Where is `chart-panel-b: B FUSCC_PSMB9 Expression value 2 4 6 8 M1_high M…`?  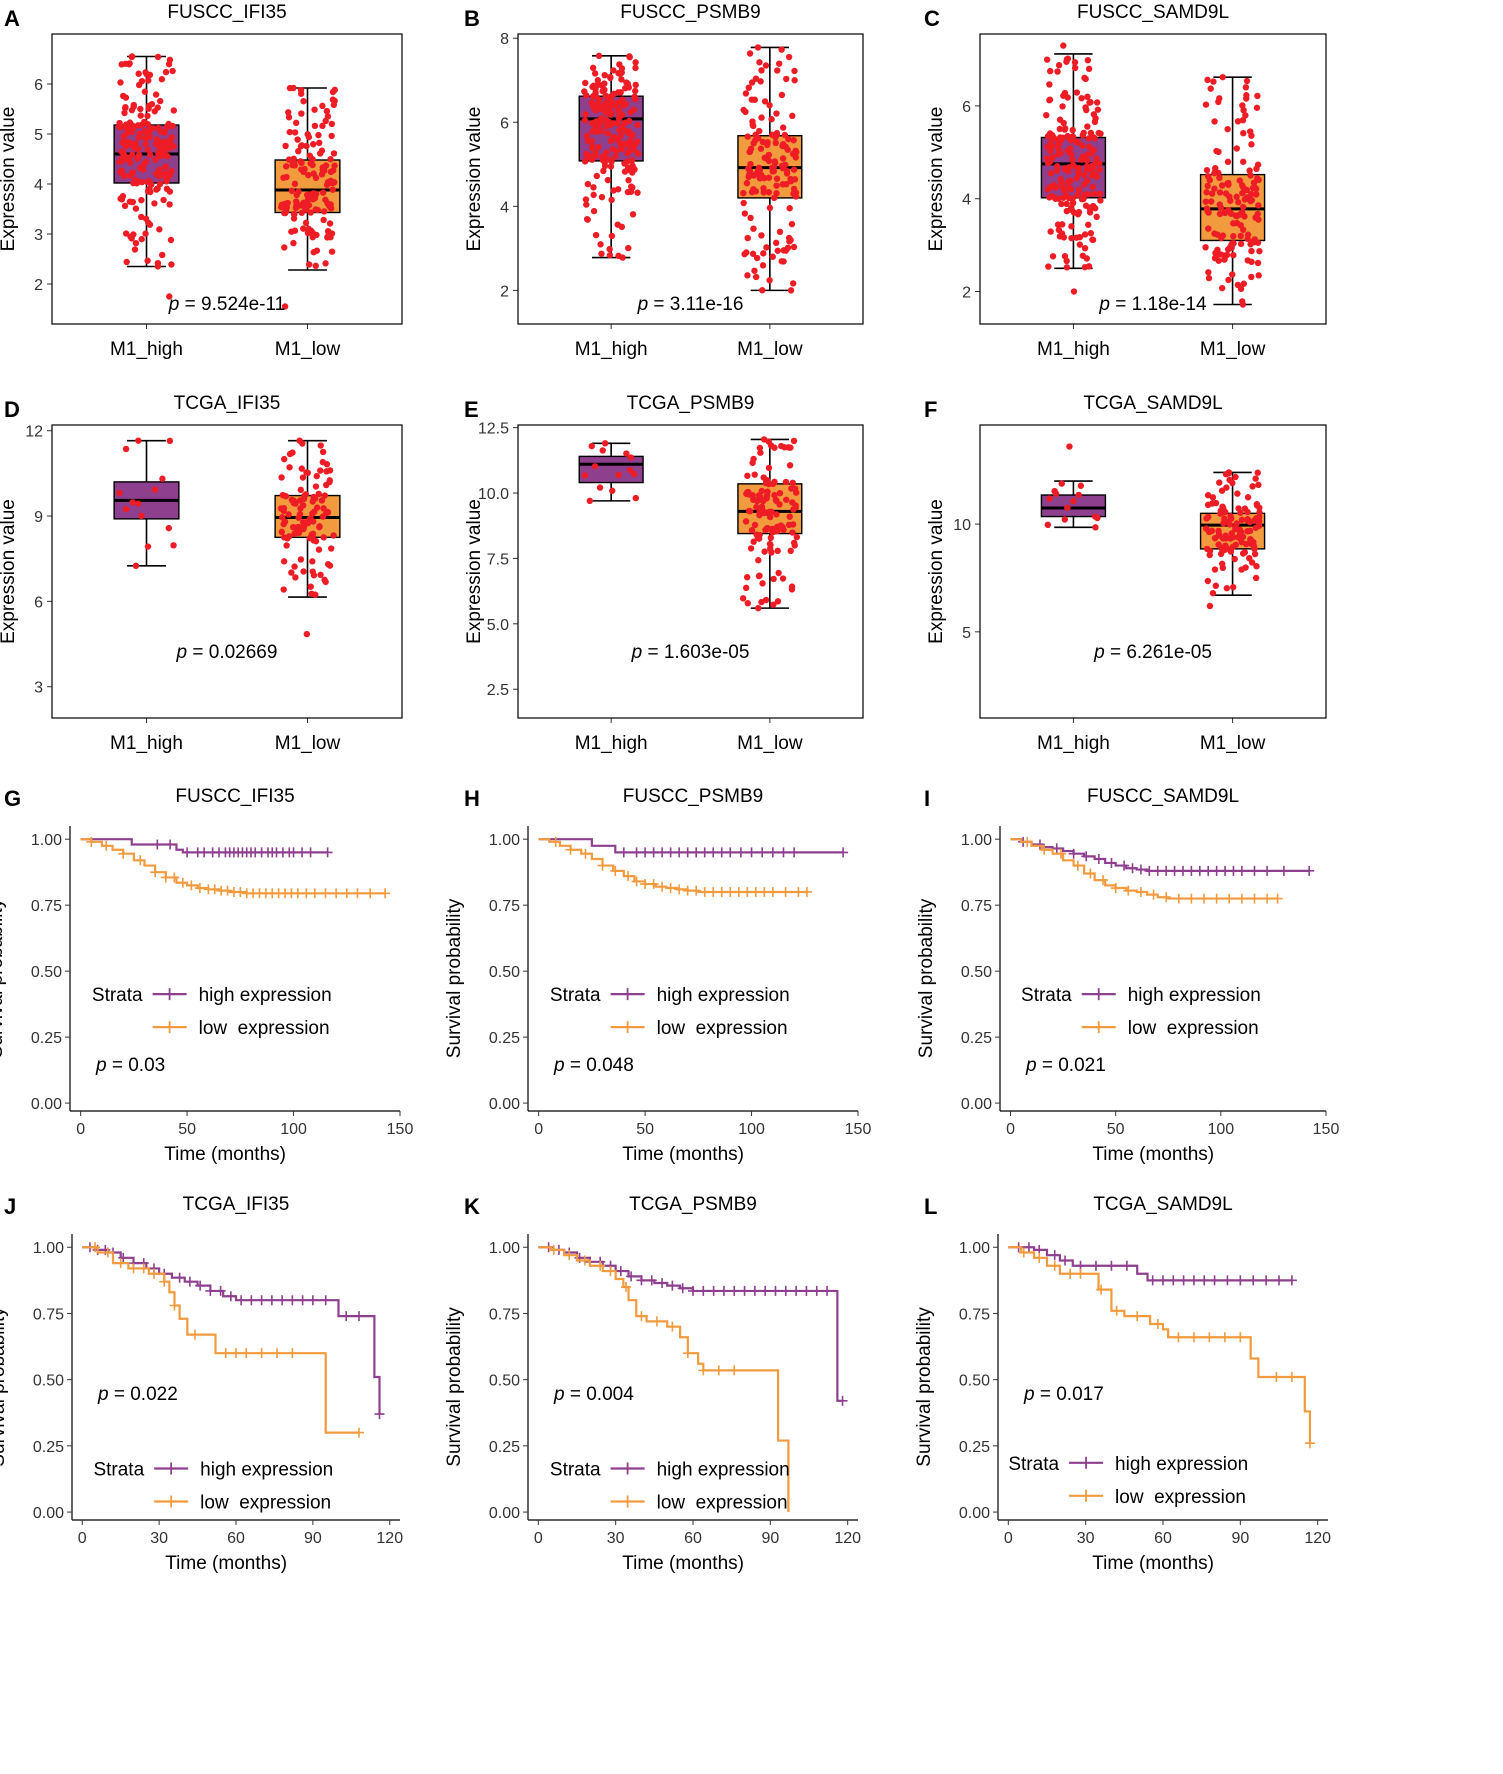
chart-panel-b: B FUSCC_PSMB9 Expression value 2 4 6 8 M1_high M… is located at coordinates (664, 181).